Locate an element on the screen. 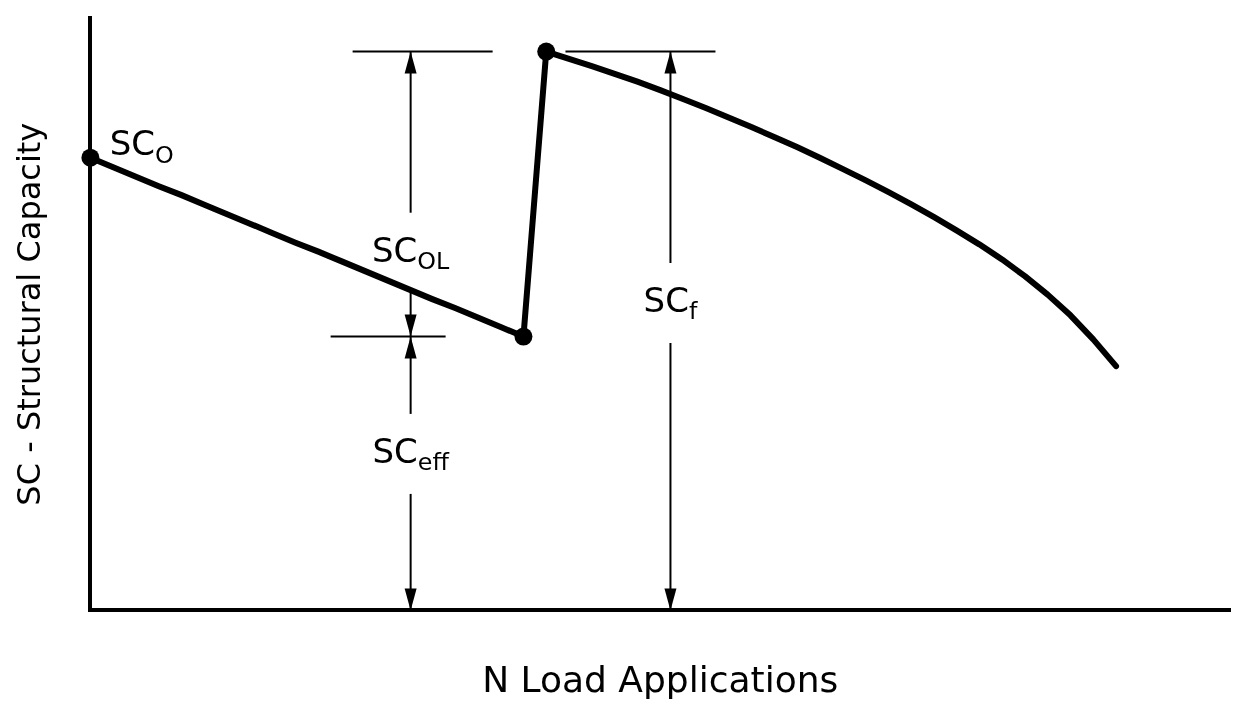  y-axis-title: SC - Structural Capacity is located at coordinates (28, 314).